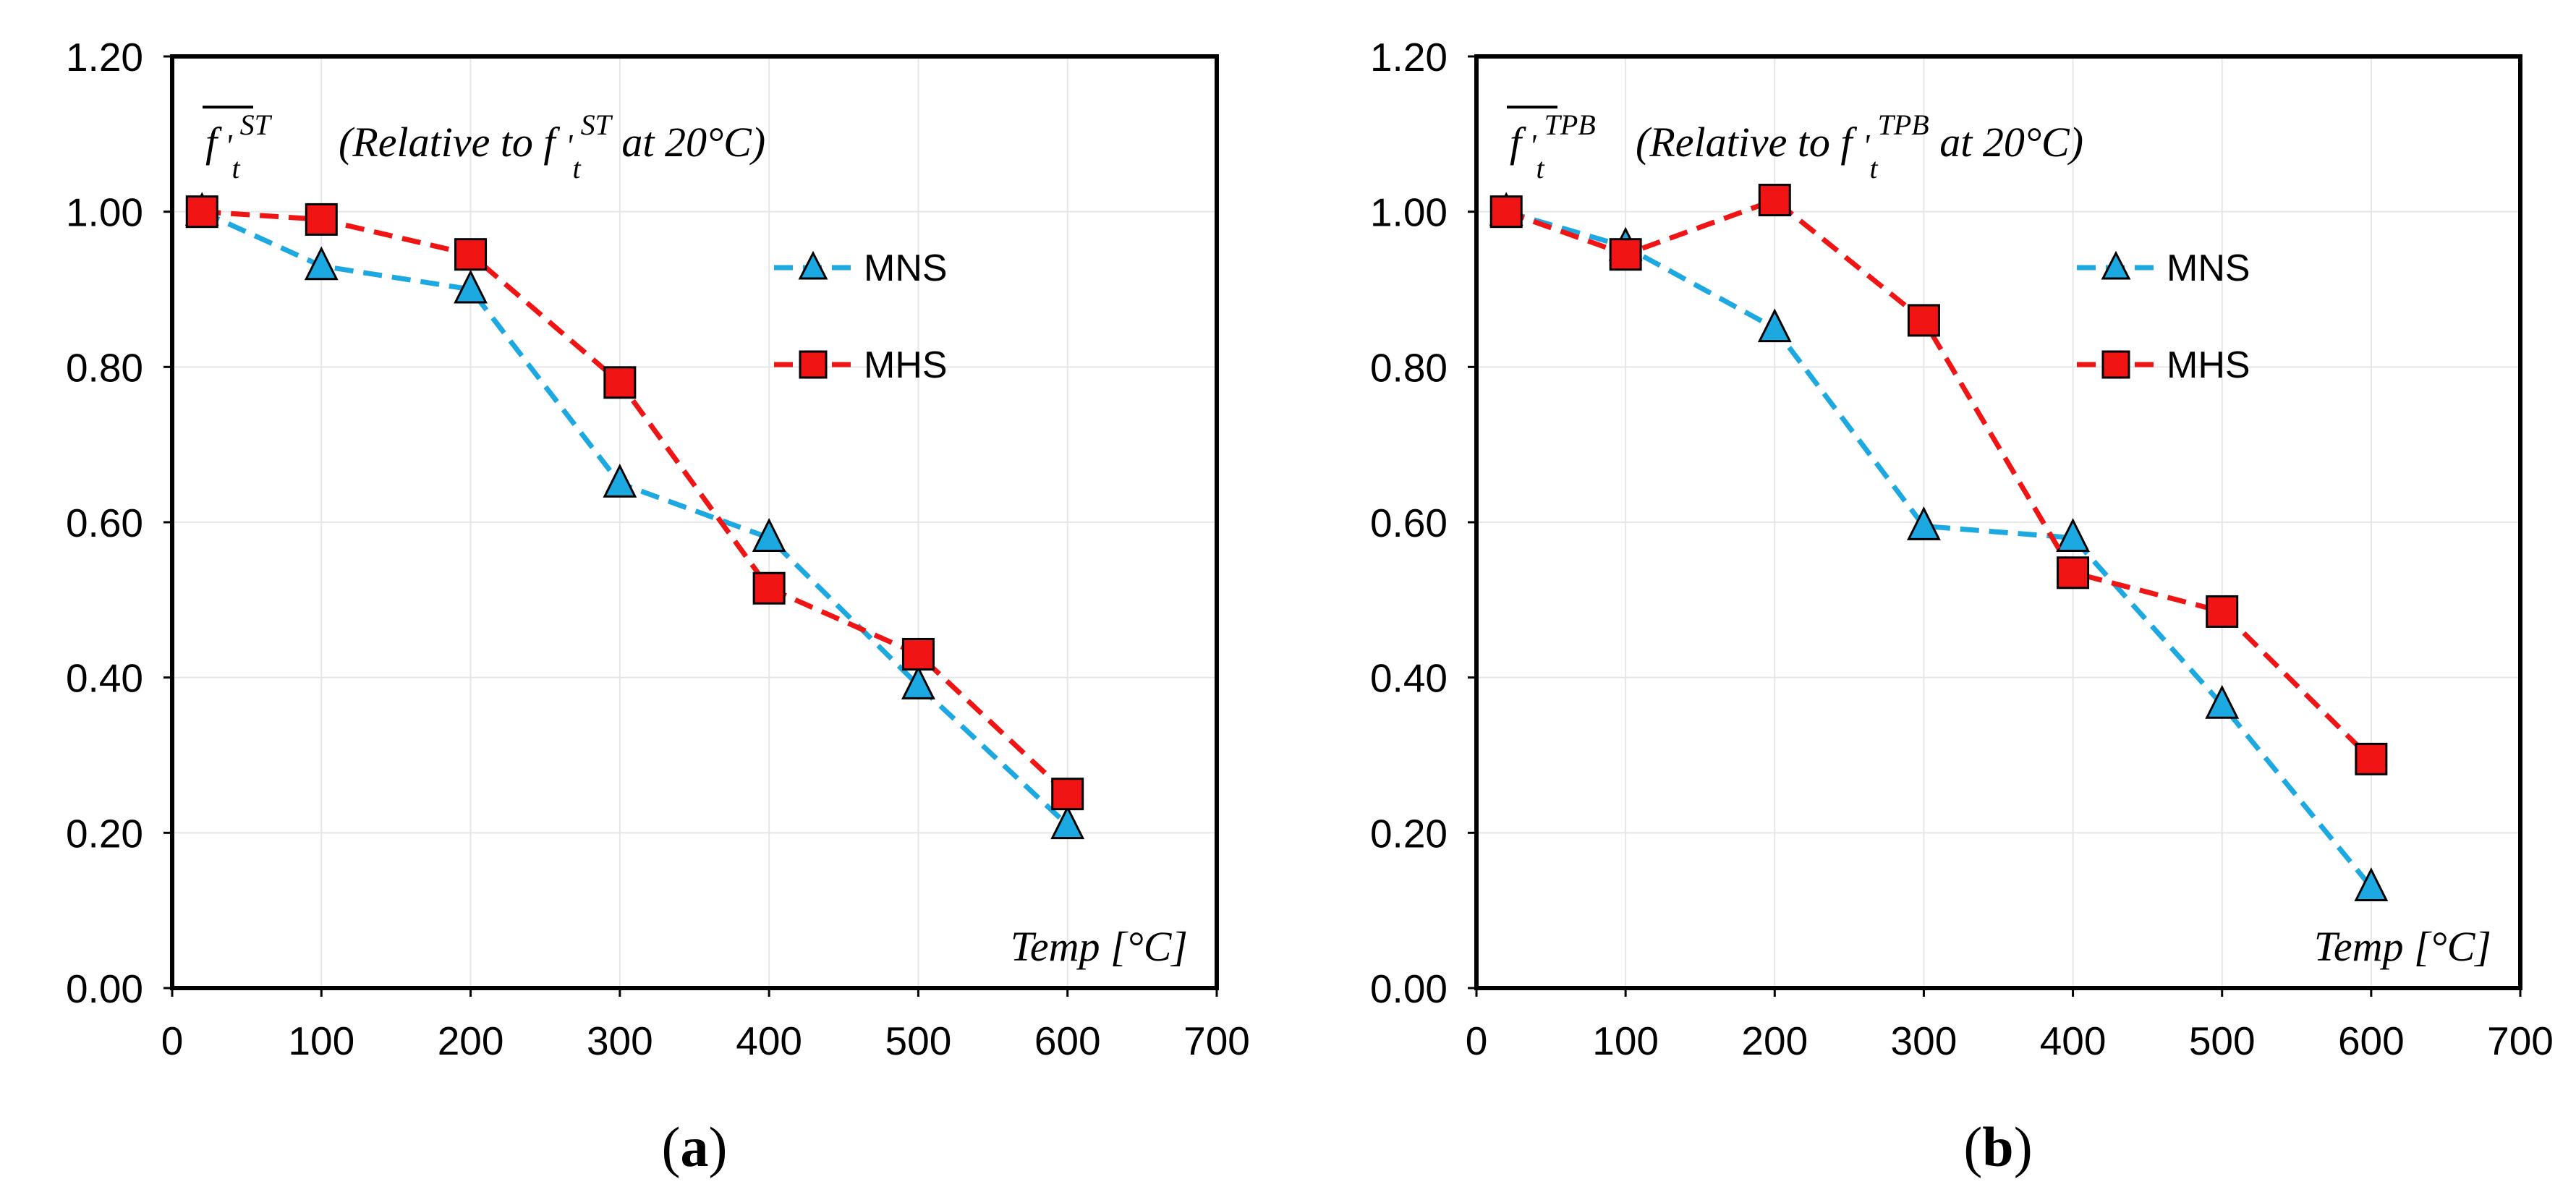  I want to click on title-symbol-sup: ST, so click(256, 124).